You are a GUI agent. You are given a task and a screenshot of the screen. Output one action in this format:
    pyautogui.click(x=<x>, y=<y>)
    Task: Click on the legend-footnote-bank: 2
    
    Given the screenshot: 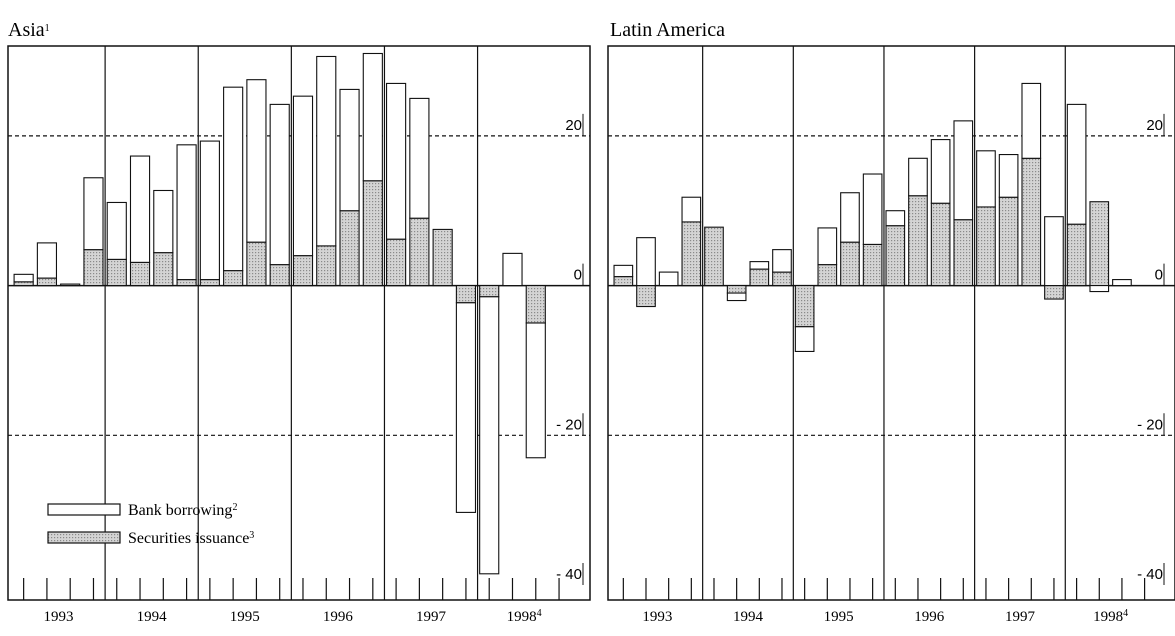 What is the action you would take?
    pyautogui.click(x=234, y=507)
    